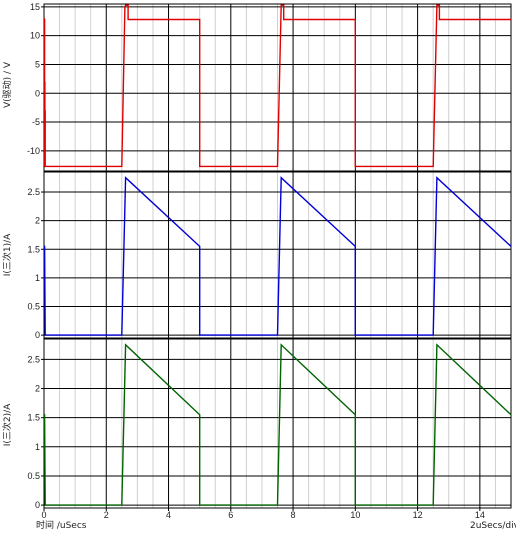 The width and height of the screenshot is (516, 533). I want to click on x-tick-label: 6, so click(230, 515).